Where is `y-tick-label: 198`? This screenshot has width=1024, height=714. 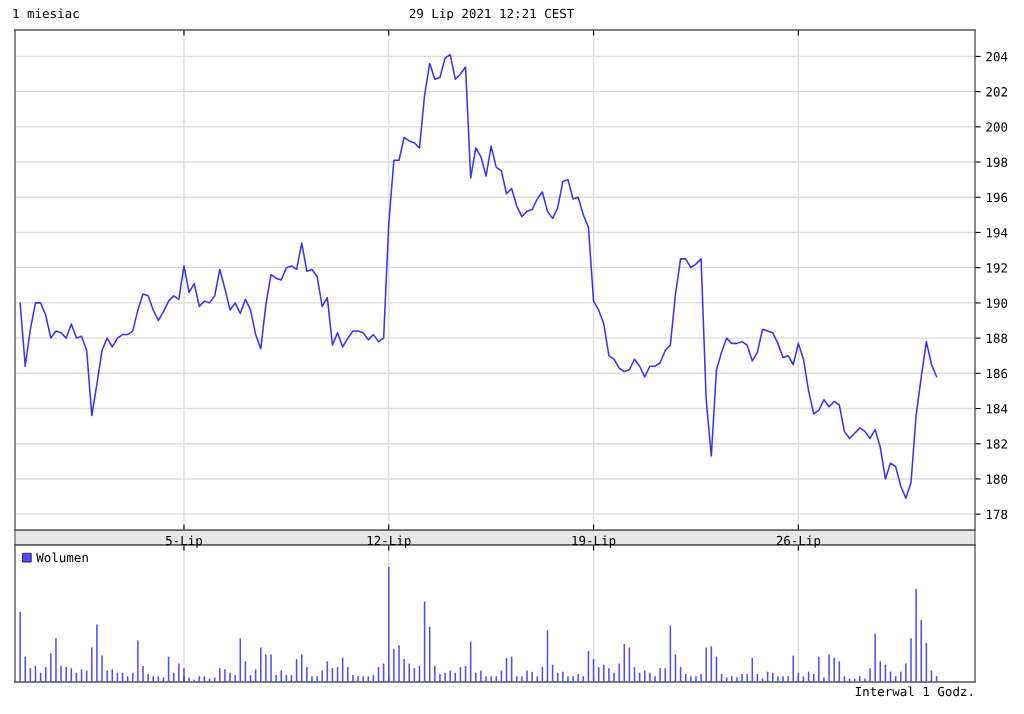 y-tick-label: 198 is located at coordinates (997, 162).